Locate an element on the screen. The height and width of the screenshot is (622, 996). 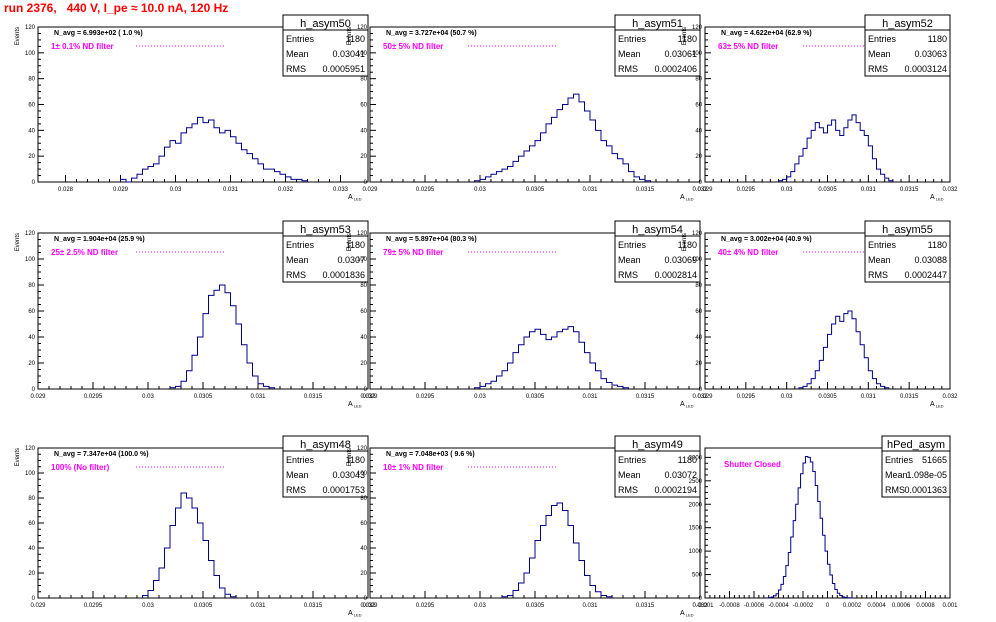
navg-label: N_avg = 3.002e+04 (40.9 %) is located at coordinates (766, 239).